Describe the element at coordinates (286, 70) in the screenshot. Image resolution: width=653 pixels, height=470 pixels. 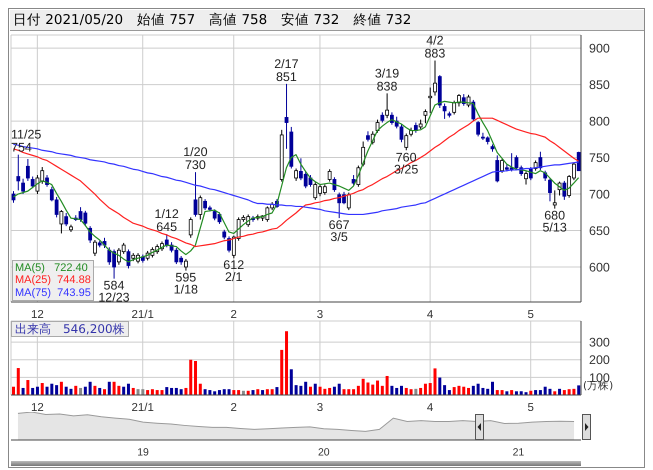
I see `annotation: 2/17 851` at that location.